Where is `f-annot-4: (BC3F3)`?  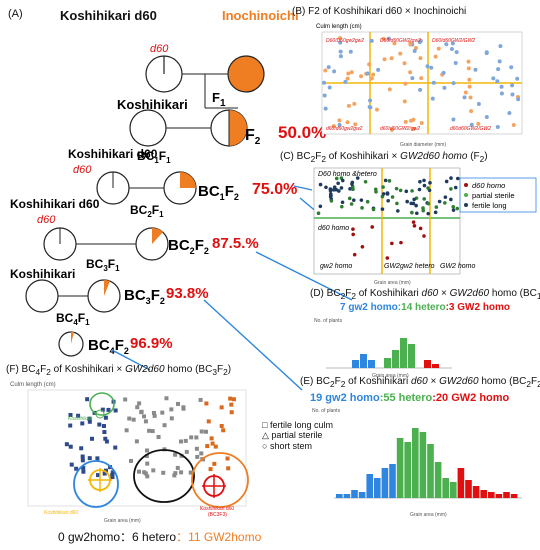
f-annot-4: (BC3F3) is located at coordinates (217, 515).